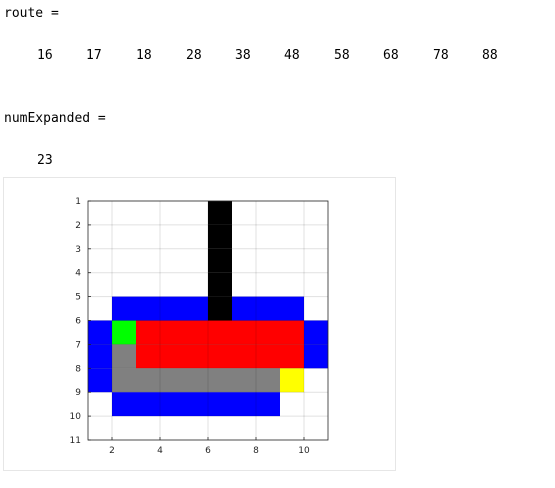 Image resolution: width=555 pixels, height=488 pixels. I want to click on x-tick-label: 10, so click(304, 451).